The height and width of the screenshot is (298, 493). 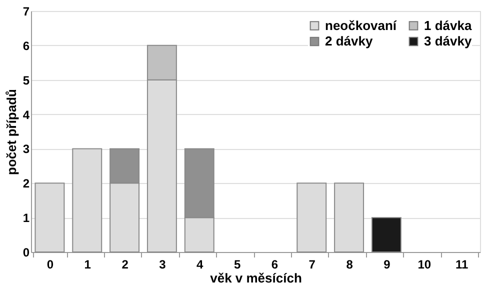 I want to click on x-tick-label: 2, so click(x=125, y=265).